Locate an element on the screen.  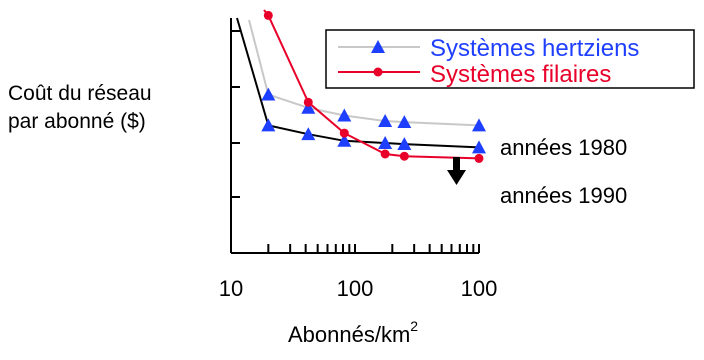
arrow-shaft is located at coordinates (456, 164).